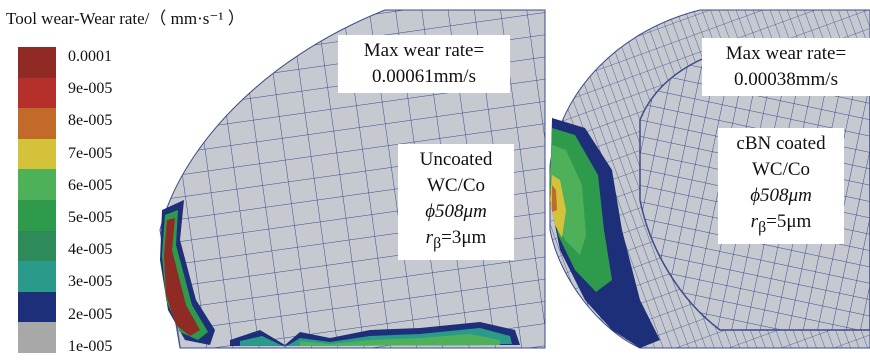 Image resolution: width=870 pixels, height=362 pixels. What do you see at coordinates (90, 282) in the screenshot?
I see `colorbar-tick-label: 3e-005` at bounding box center [90, 282].